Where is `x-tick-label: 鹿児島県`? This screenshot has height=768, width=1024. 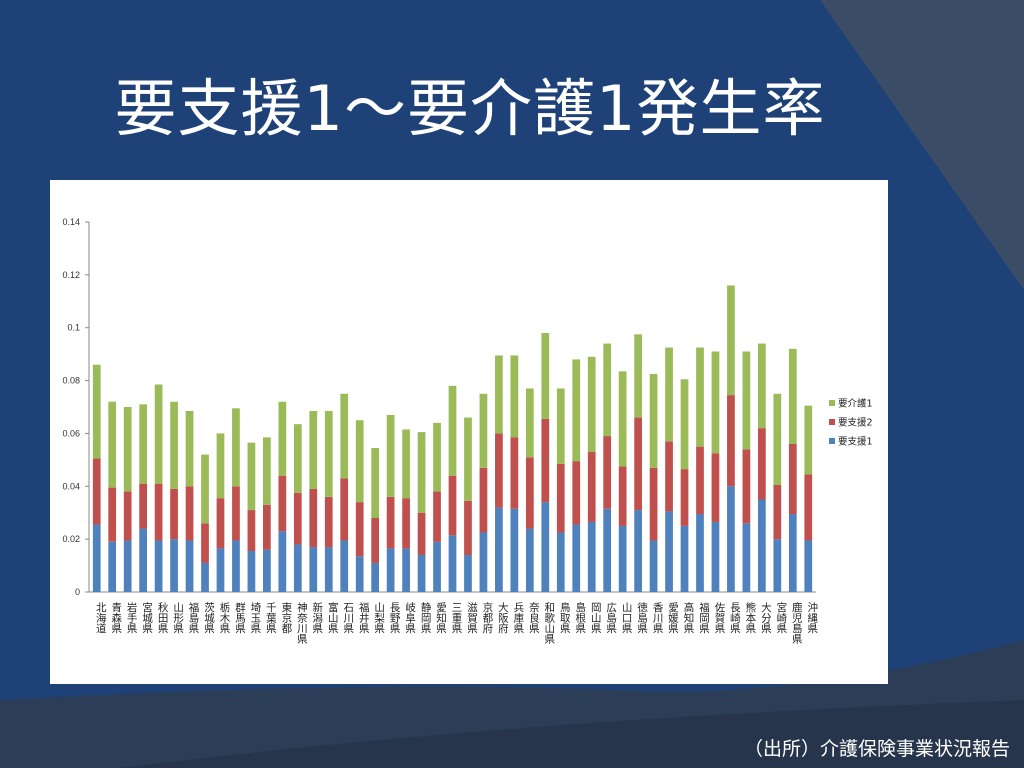
x-tick-label: 鹿児島県 is located at coordinates (797, 623).